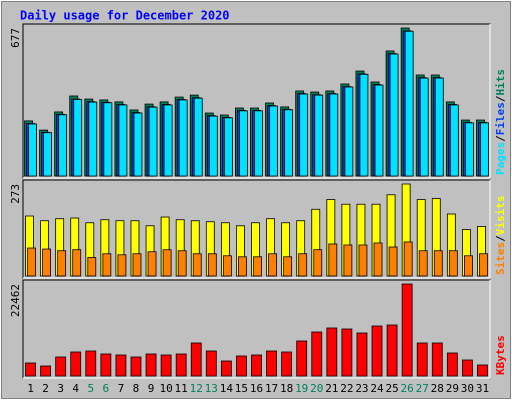 The image size is (512, 400). I want to click on x-tick-label: 17, so click(271, 388).